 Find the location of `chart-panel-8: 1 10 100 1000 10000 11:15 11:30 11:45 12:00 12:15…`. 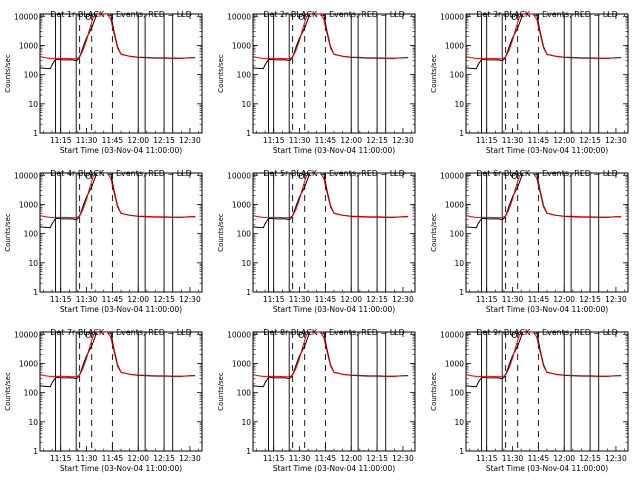

chart-panel-8: 1 10 100 1000 10000 11:15 11:30 11:45 12:00 12:15… is located at coordinates (316, 400).